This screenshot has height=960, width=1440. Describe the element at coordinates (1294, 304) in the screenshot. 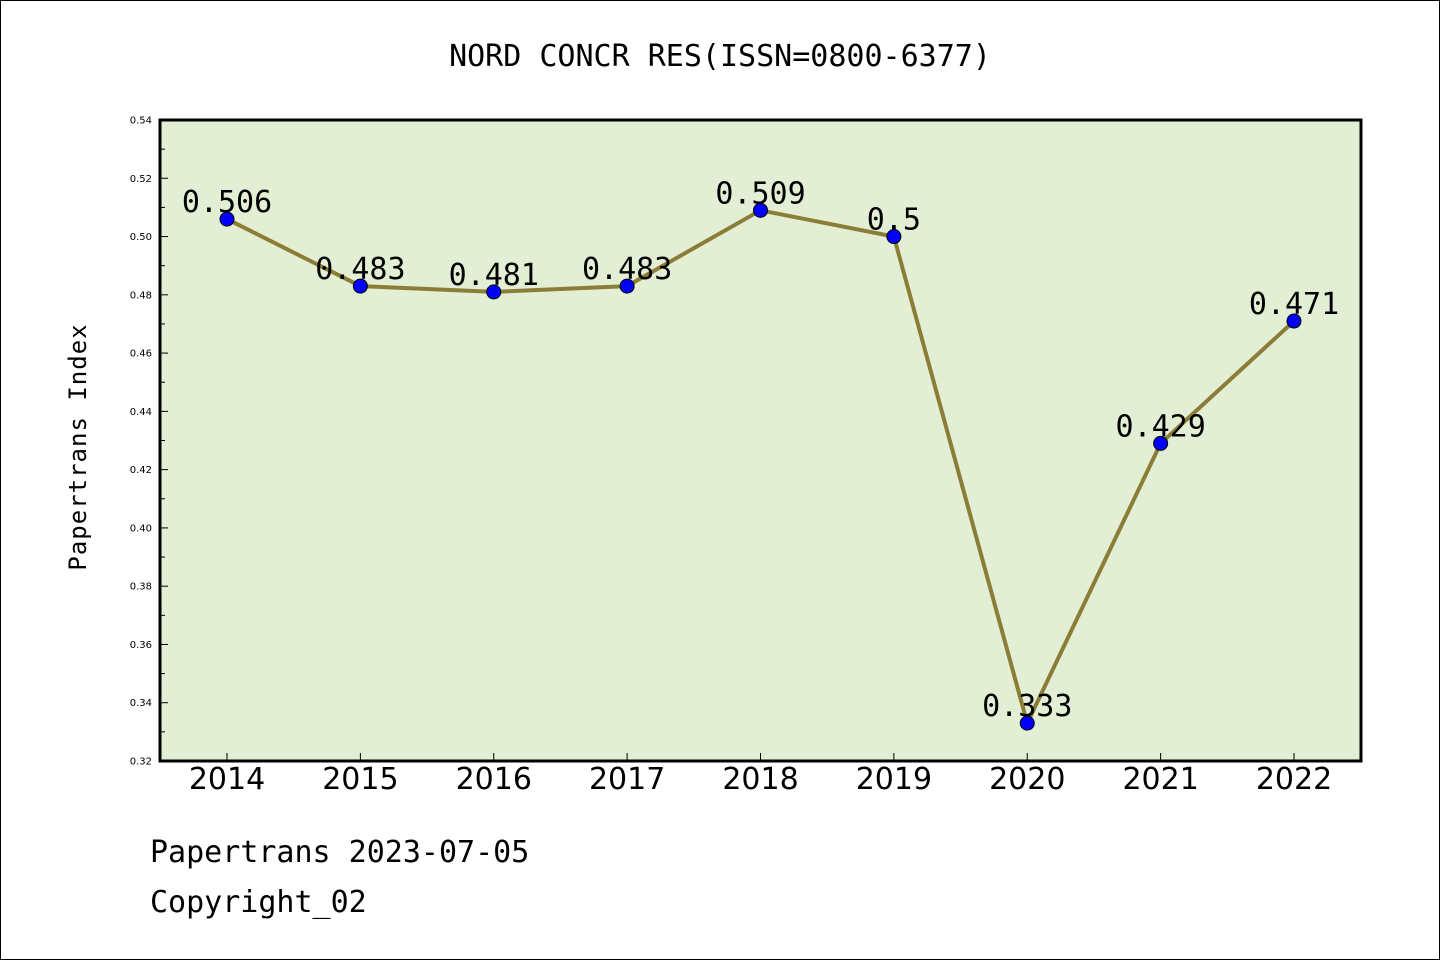

I see `data-label: 0.471` at that location.